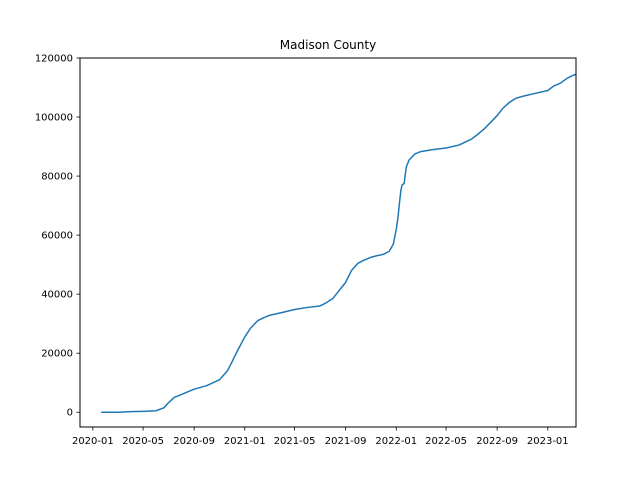 Image resolution: width=640 pixels, height=480 pixels. I want to click on x-tick-label: 2021-05, so click(295, 441).